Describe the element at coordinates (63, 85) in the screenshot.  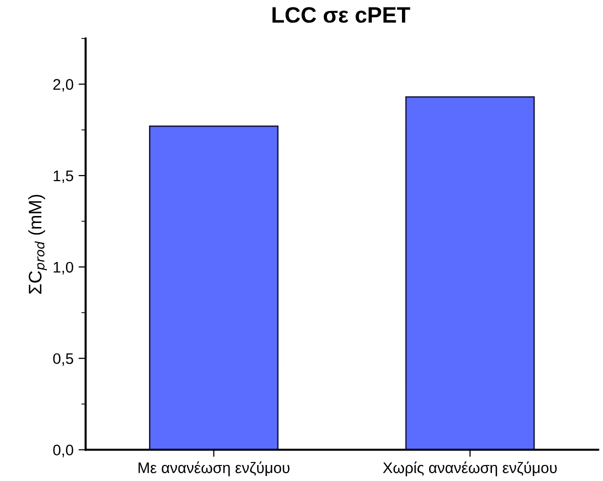
I see `y-tick-label: 2,0` at that location.